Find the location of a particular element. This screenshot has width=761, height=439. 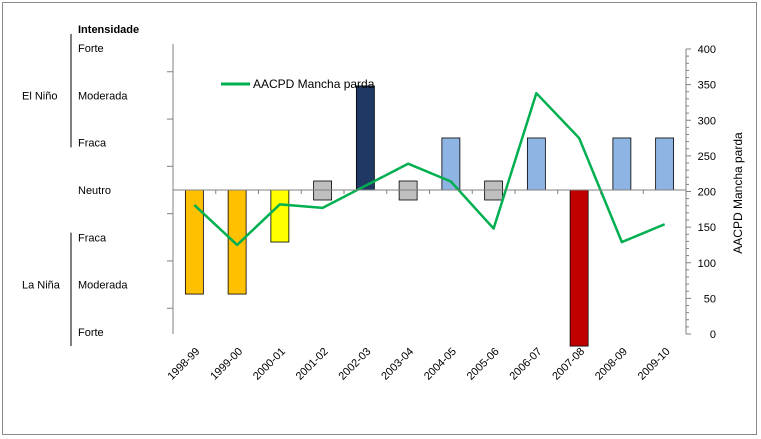

category-label: 2000-01 is located at coordinates (269, 364).